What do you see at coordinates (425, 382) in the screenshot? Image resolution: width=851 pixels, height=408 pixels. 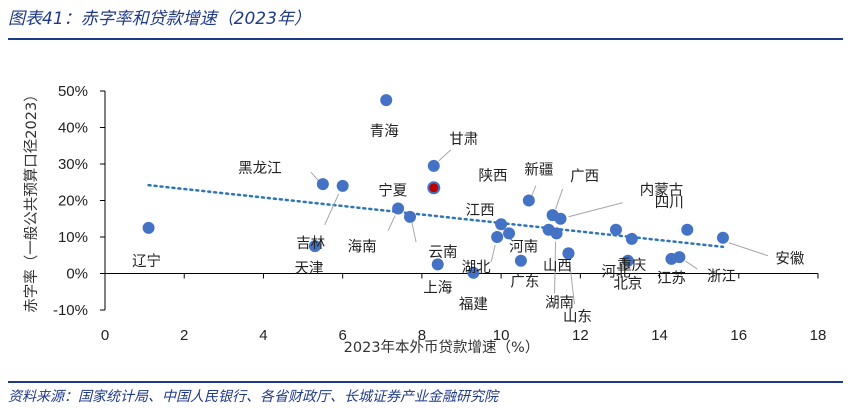 I see `footer-divider` at bounding box center [425, 382].